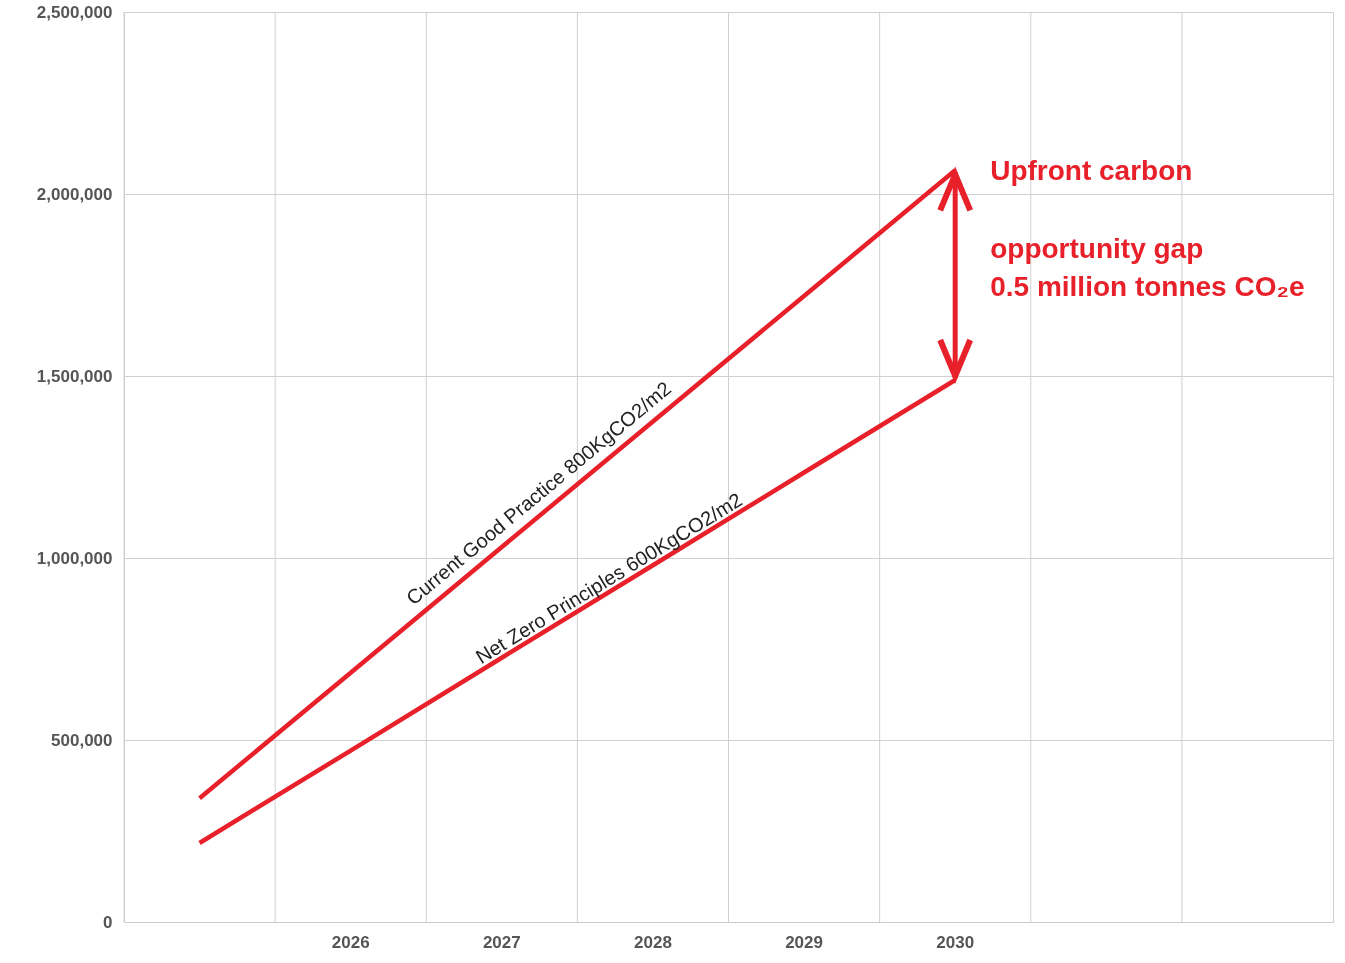 Image resolution: width=1345 pixels, height=963 pixels. What do you see at coordinates (74, 376) in the screenshot?
I see `y-tick-label: 1,500,000` at bounding box center [74, 376].